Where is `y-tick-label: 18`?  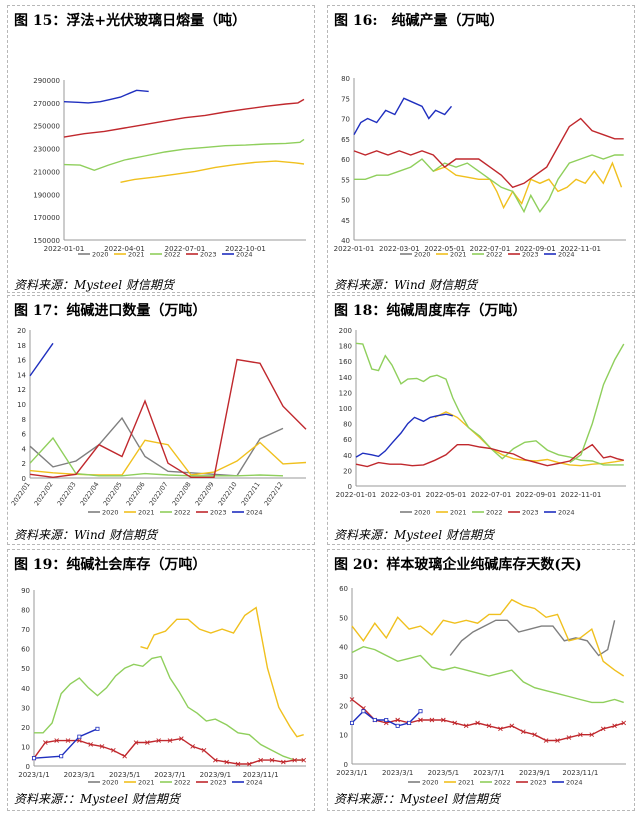 y-tick-label: 18 is located at coordinates (21, 346).